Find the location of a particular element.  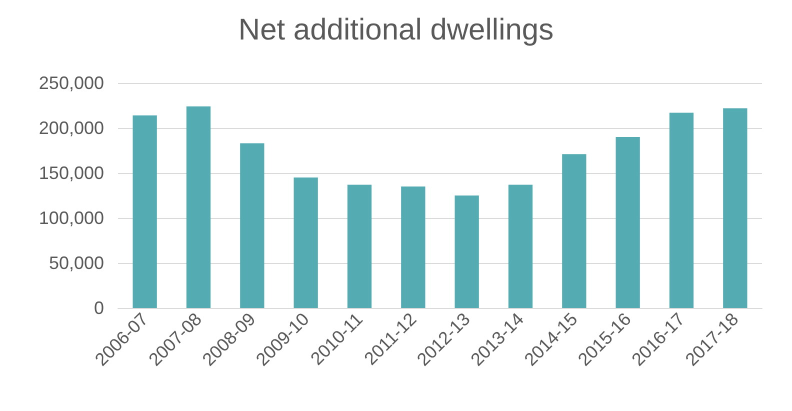

chart-title: Net additional dwellings is located at coordinates (396, 30).